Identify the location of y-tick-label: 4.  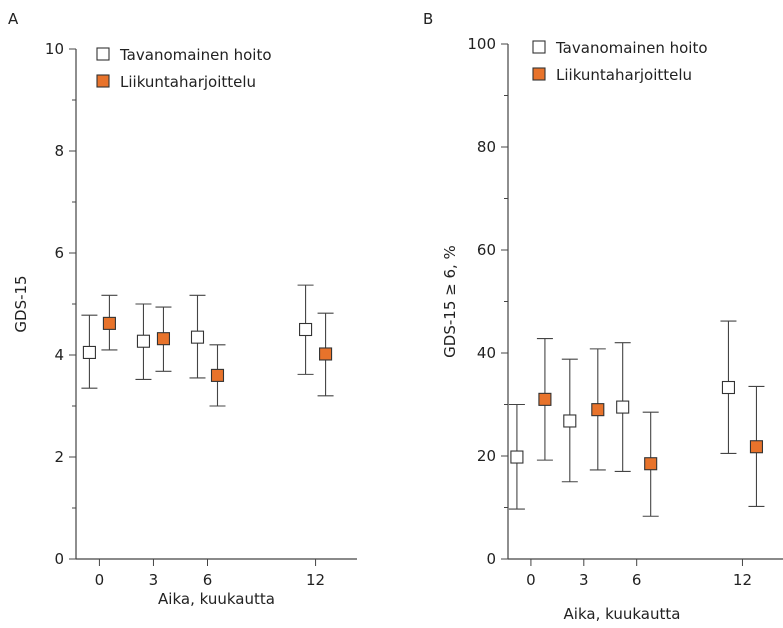
(59, 355).